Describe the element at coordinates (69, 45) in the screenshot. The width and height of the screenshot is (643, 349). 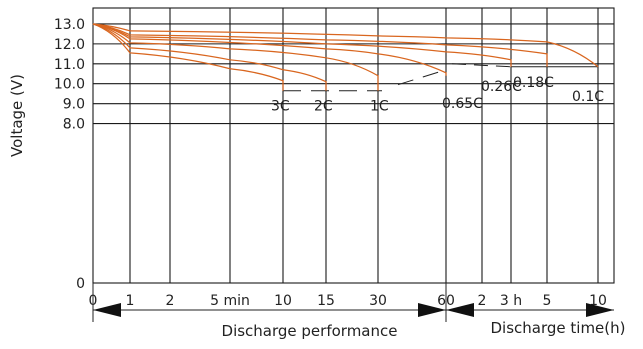
I see `y-tick-label: 12.0` at that location.